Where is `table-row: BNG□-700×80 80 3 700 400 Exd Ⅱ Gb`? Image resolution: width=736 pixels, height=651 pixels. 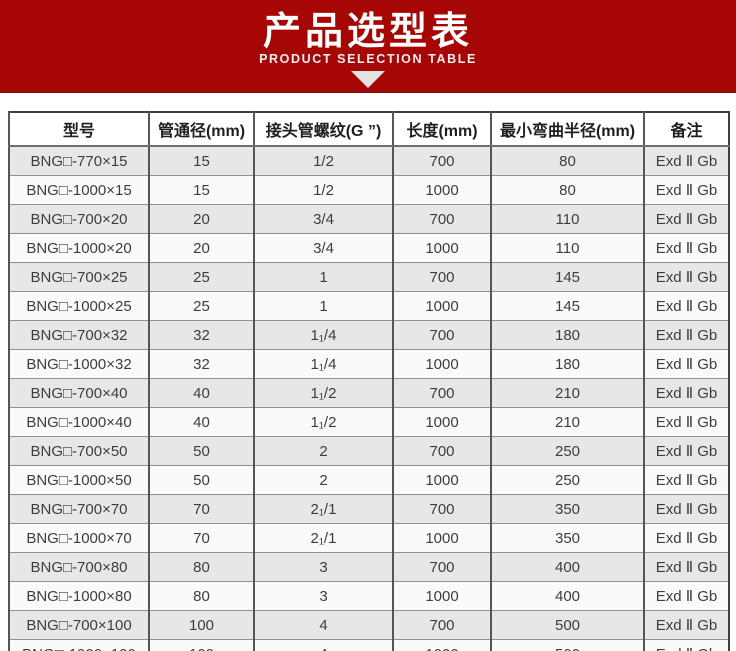
table-row: BNG□-700×80 80 3 700 400 Exd Ⅱ Gb is located at coordinates (368, 567).